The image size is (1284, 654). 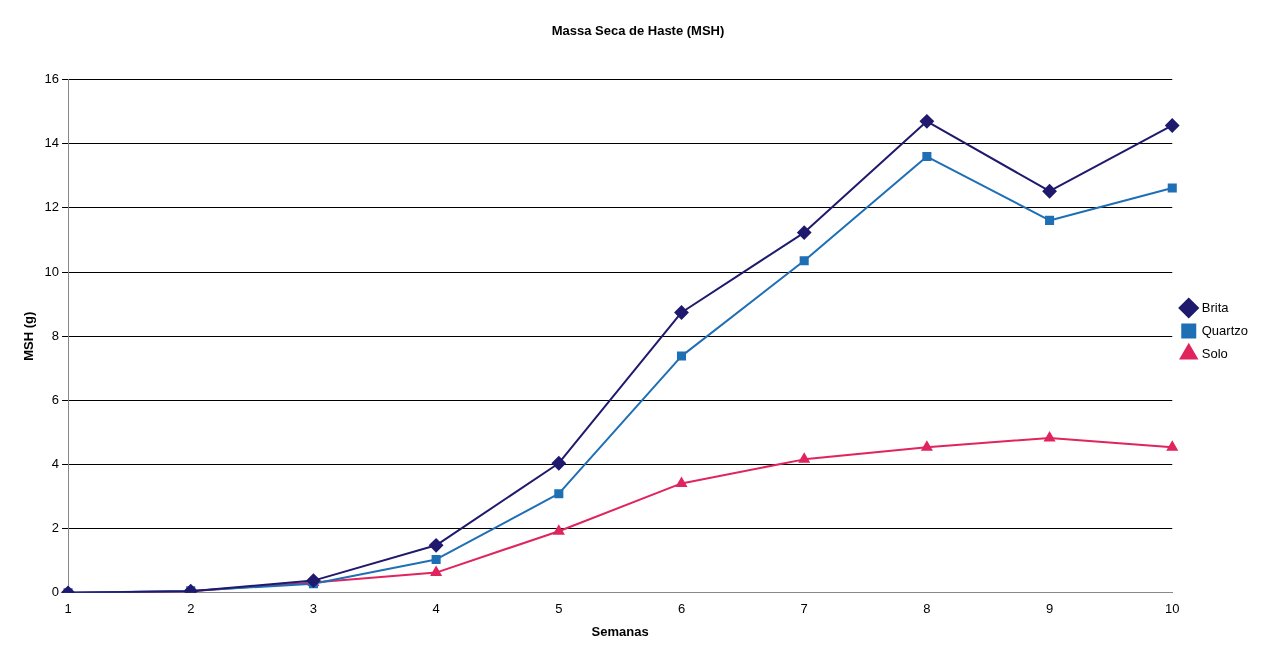 I want to click on x-tick-label: 5, so click(x=559, y=609).